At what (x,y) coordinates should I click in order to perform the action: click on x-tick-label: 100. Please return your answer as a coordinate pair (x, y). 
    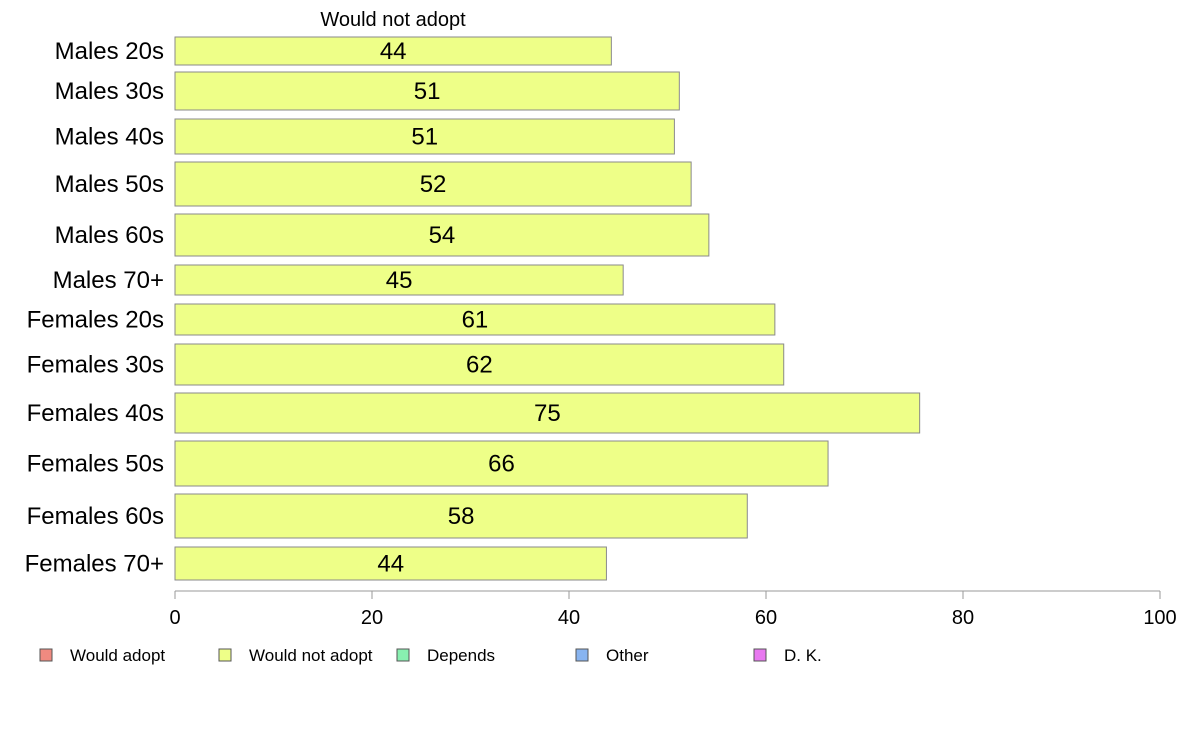
    Looking at the image, I should click on (1159, 618).